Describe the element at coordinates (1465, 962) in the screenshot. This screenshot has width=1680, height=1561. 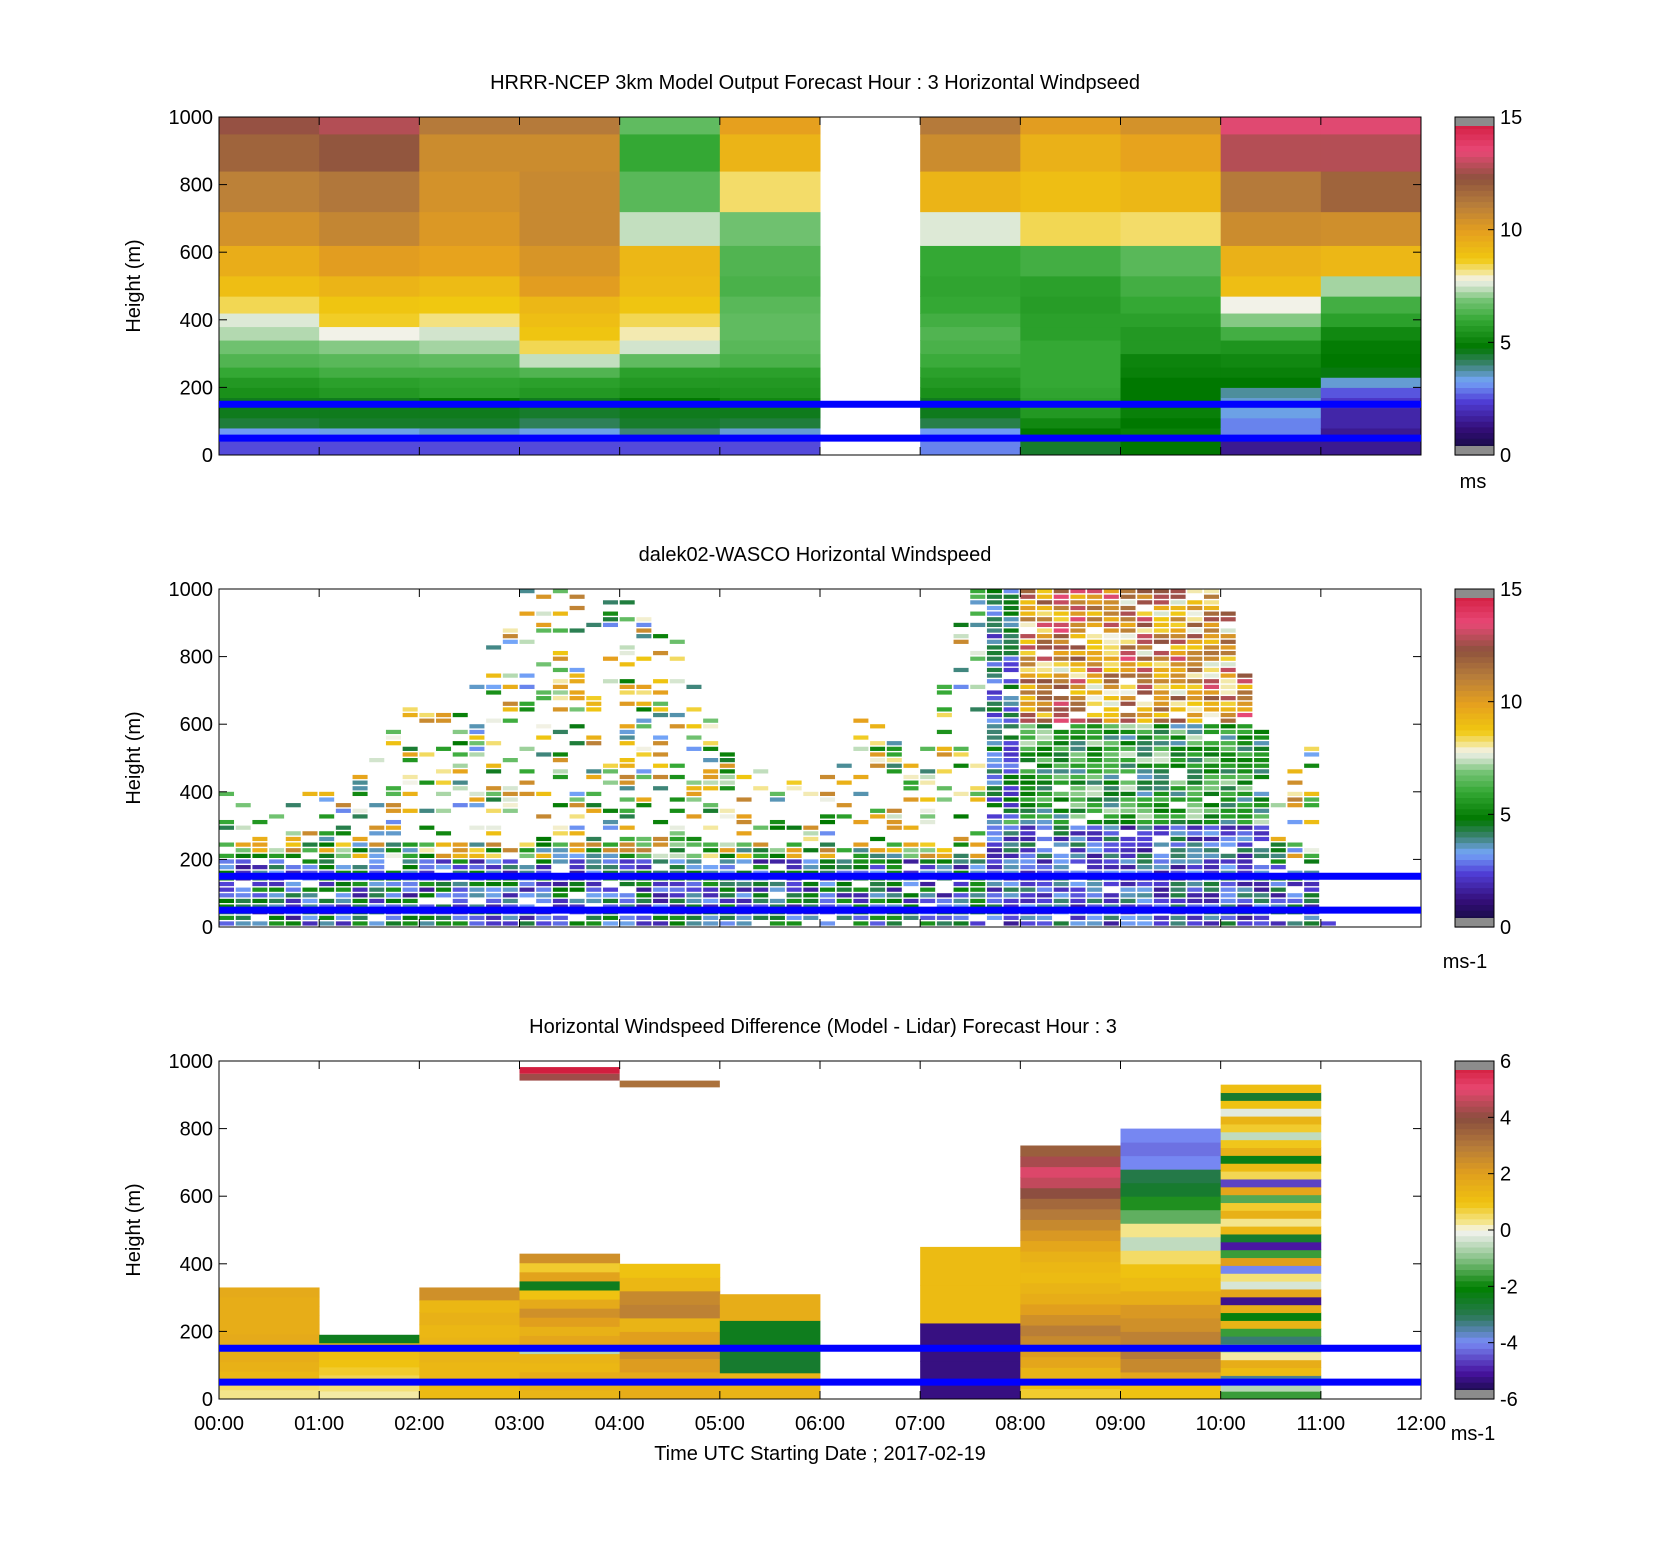
I see `colorbar-unit: ms-1` at that location.